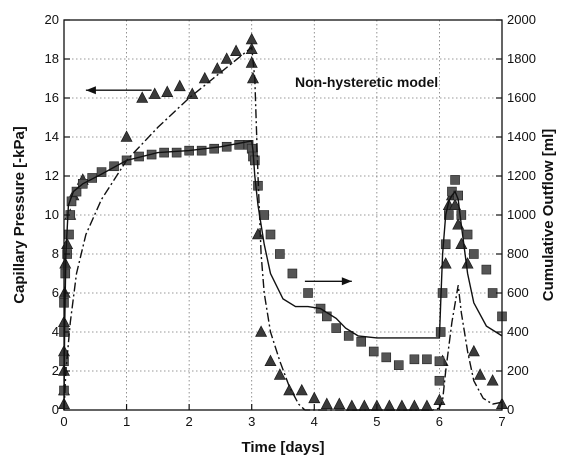  Describe the element at coordinates (55, 331) in the screenshot. I see `y-left-tick-label: 4` at that location.